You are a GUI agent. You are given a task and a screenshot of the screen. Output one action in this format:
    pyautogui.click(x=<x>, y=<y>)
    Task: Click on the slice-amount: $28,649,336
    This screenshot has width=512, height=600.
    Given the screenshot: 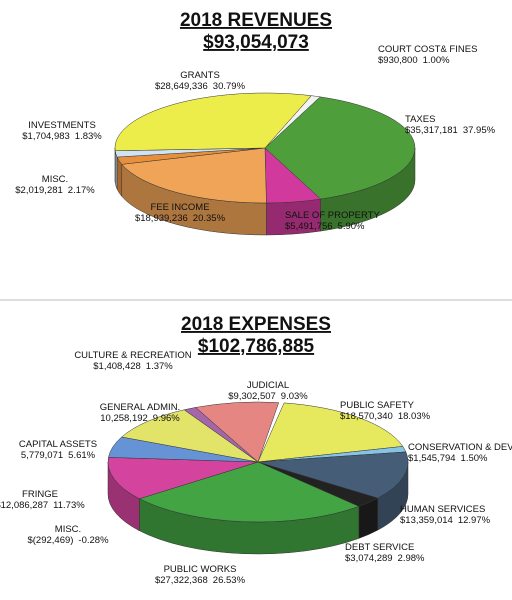 What is the action you would take?
    pyautogui.click(x=181, y=86)
    